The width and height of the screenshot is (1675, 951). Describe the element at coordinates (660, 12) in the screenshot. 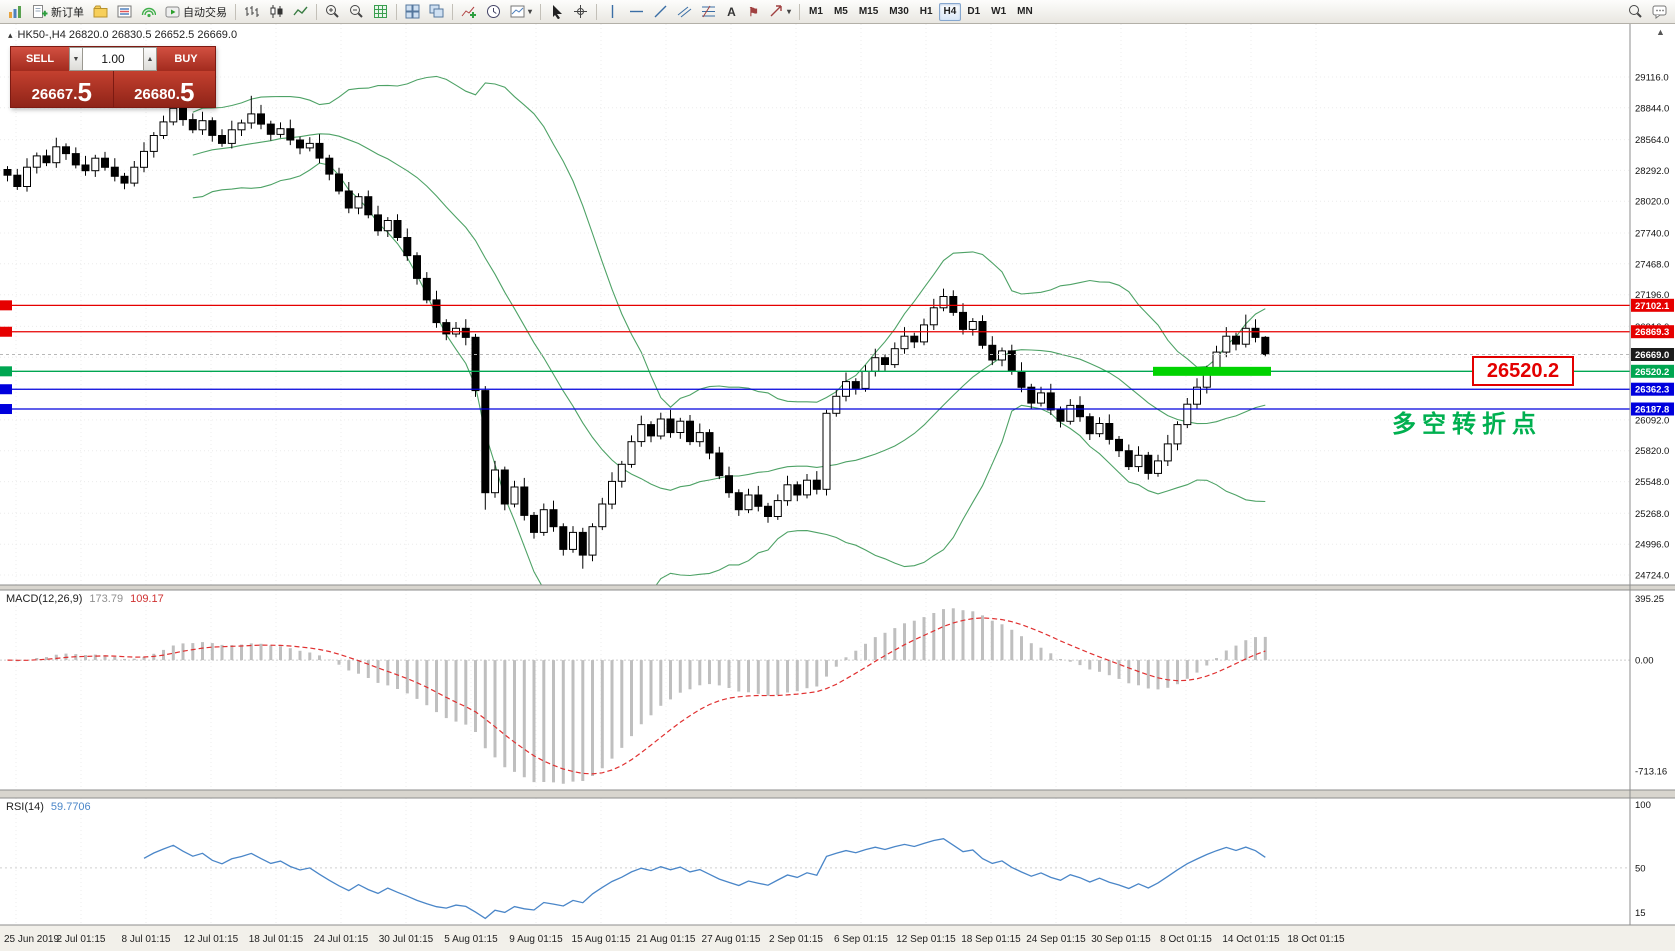

I see `trendline-tool-button` at that location.